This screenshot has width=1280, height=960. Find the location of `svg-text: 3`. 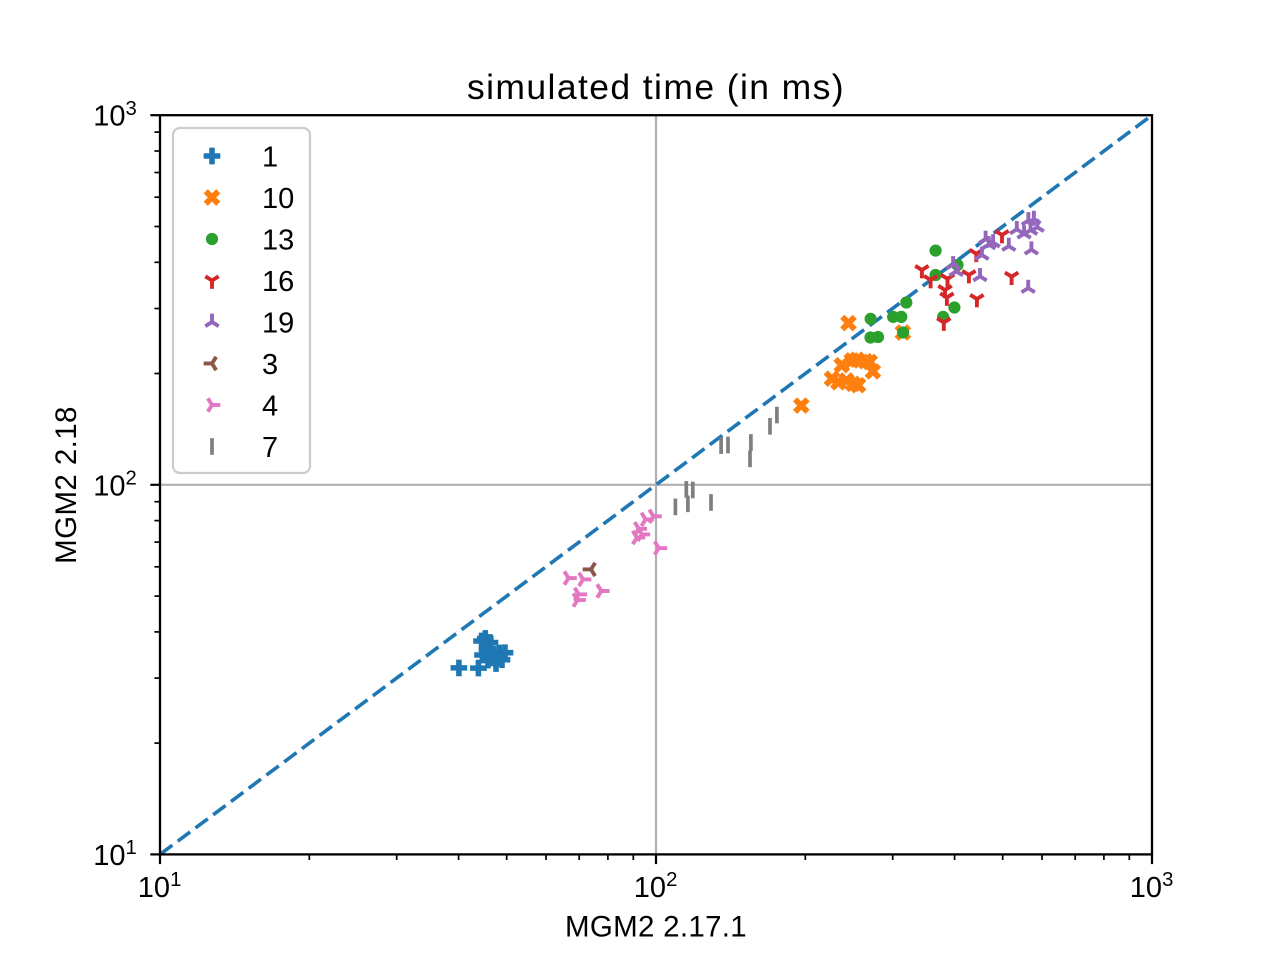

svg-text: 3 is located at coordinates (270, 365).